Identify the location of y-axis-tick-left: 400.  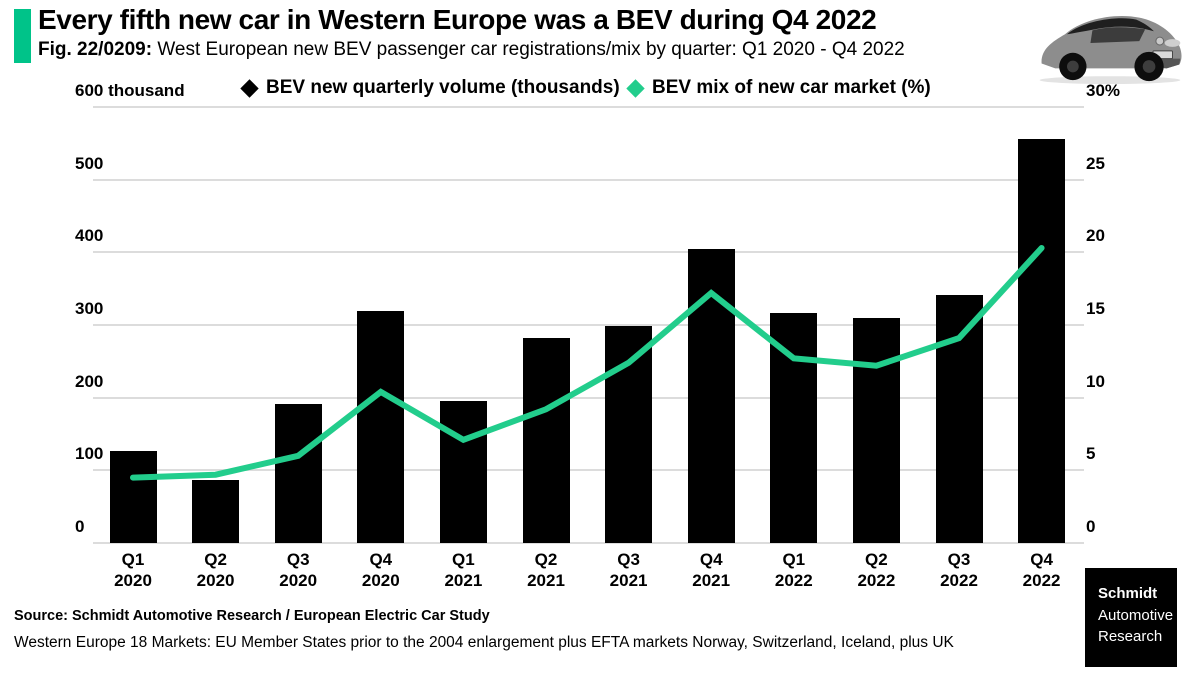
(89, 236).